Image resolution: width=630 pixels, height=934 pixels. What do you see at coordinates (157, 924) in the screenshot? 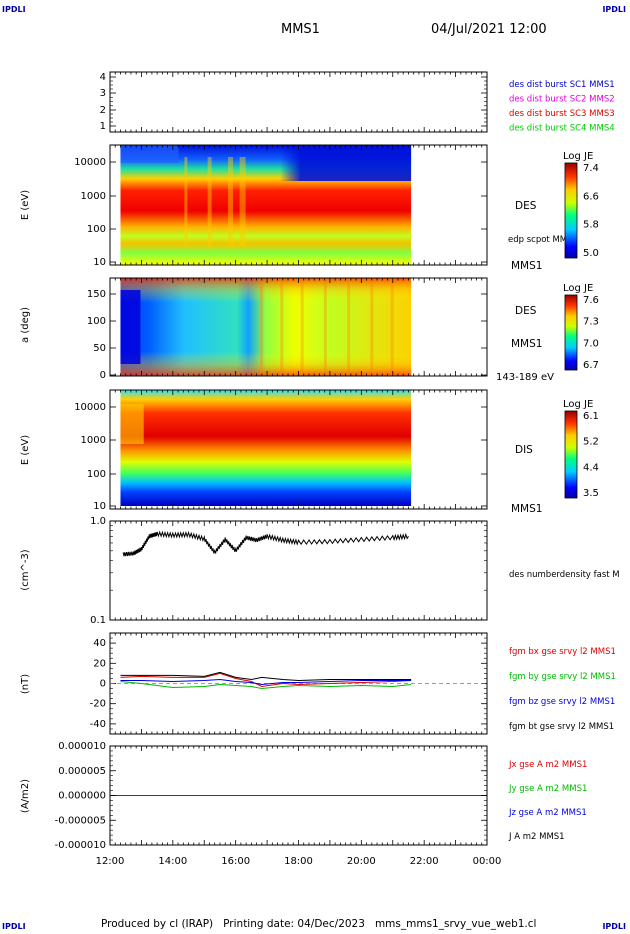
I see `footer-producer: Produced by cl (IRAP)` at bounding box center [157, 924].